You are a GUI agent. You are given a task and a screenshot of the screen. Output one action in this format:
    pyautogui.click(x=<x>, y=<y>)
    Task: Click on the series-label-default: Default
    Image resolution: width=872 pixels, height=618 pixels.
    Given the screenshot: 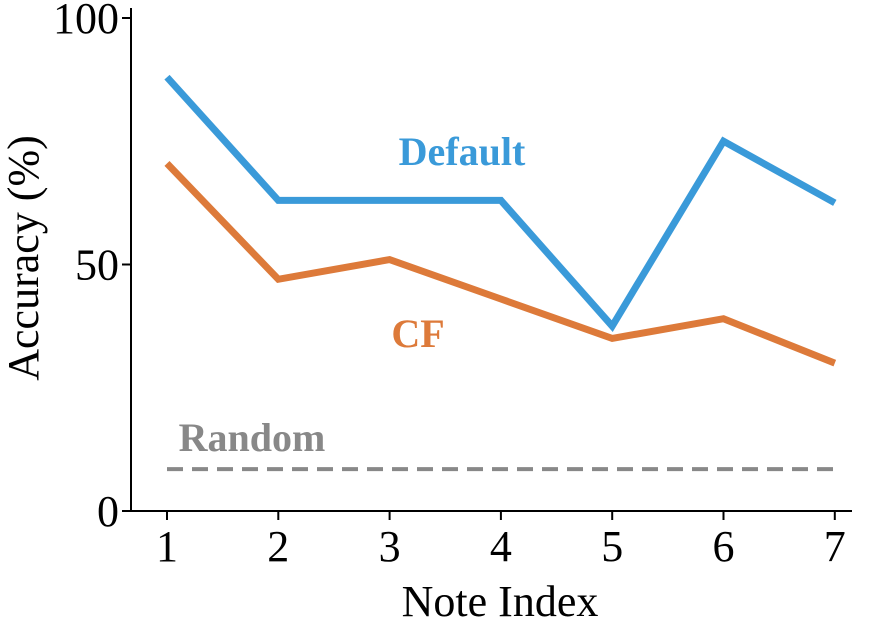 What is the action you would take?
    pyautogui.click(x=462, y=151)
    